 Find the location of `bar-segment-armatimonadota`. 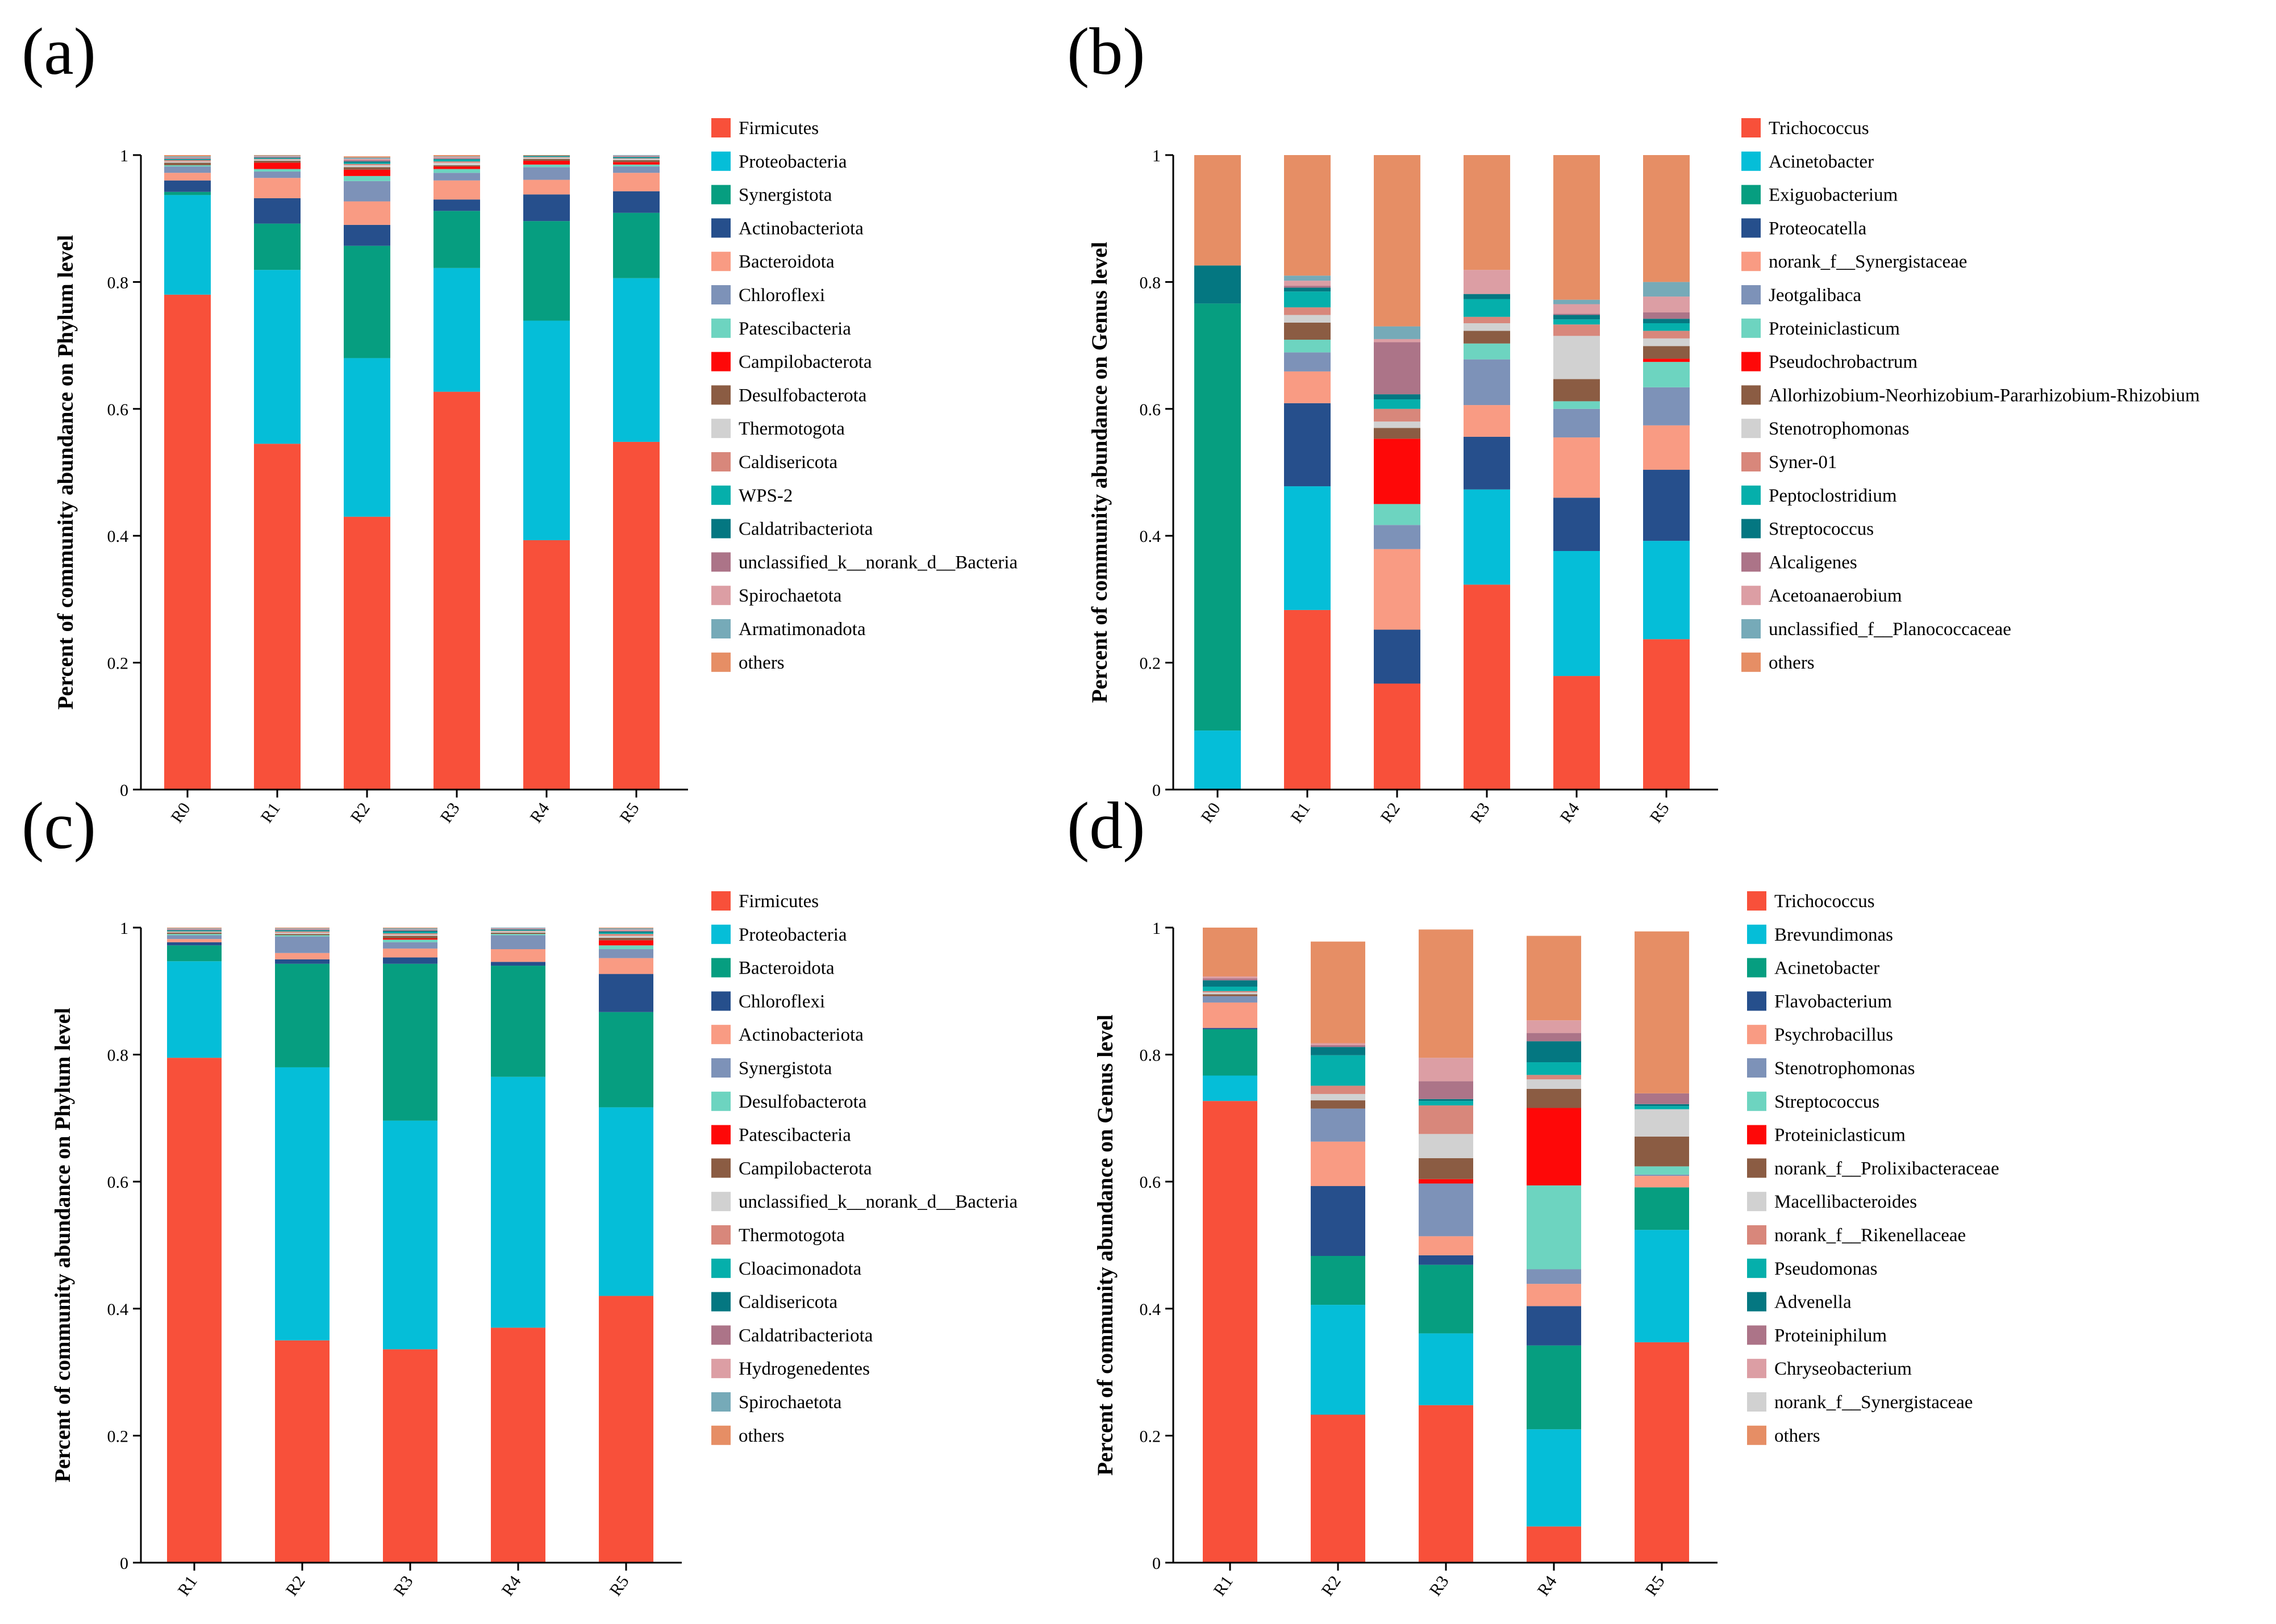

bar-segment-armatimonadota is located at coordinates (457, 156).